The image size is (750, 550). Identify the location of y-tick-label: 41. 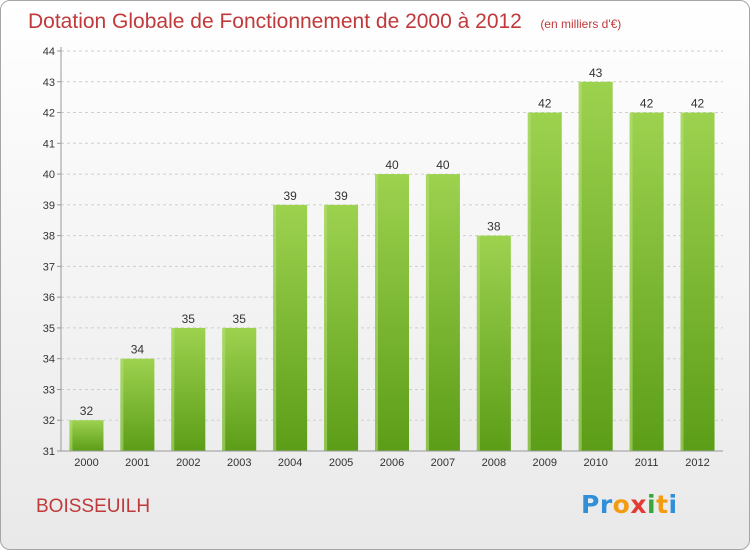
(49, 144).